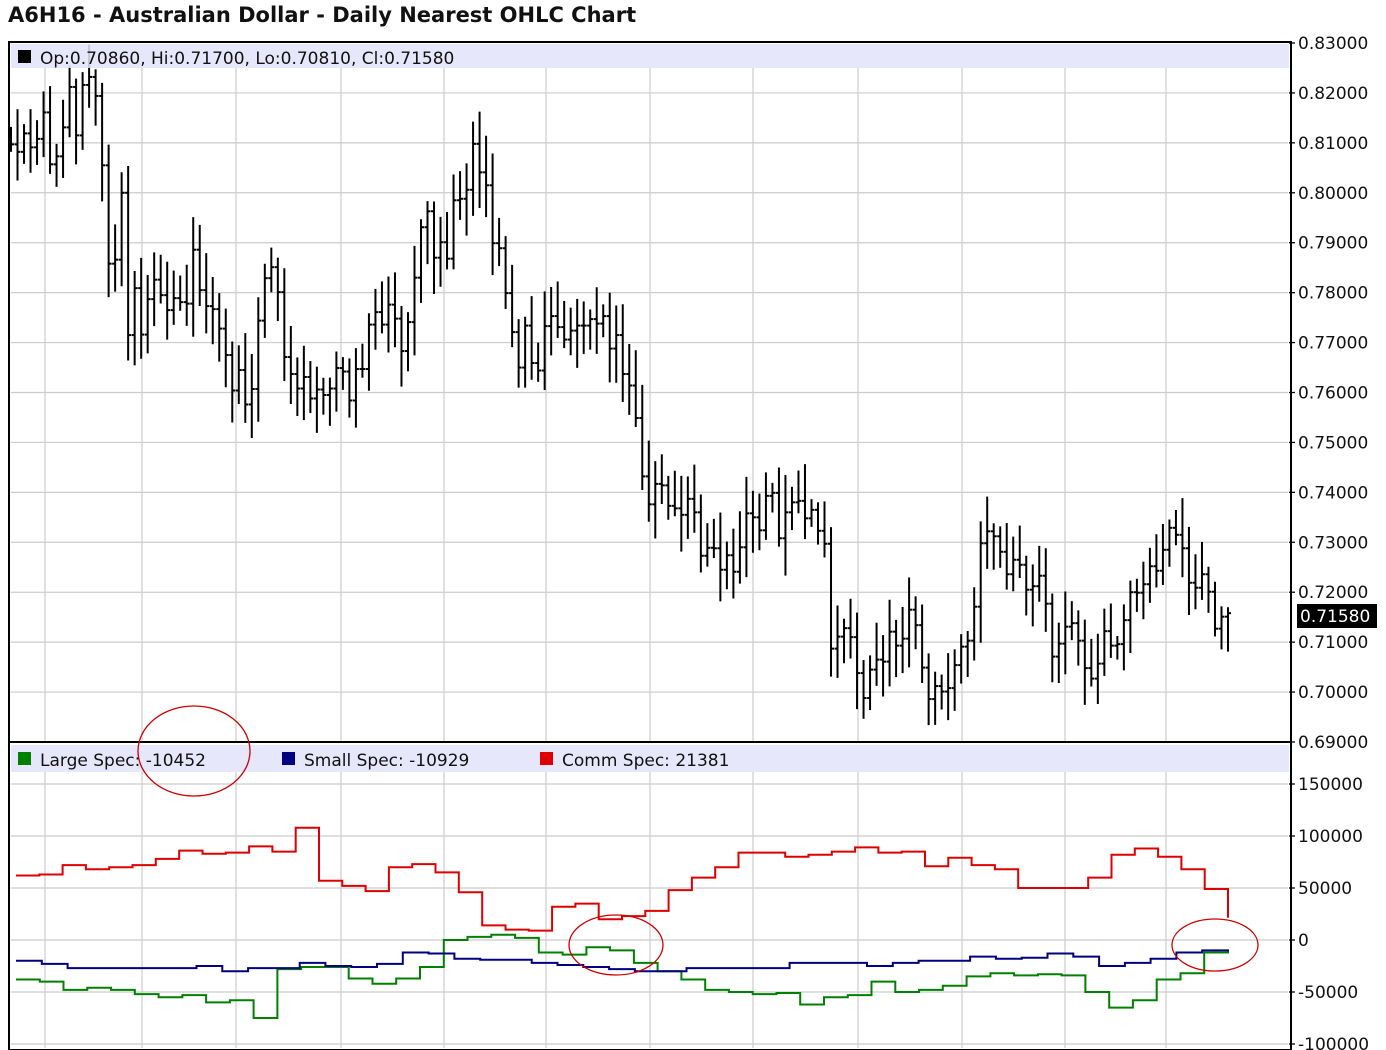 This screenshot has height=1050, width=1386. Describe the element at coordinates (1333, 394) in the screenshot. I see `price-y-tick-label: 0.76000` at that location.